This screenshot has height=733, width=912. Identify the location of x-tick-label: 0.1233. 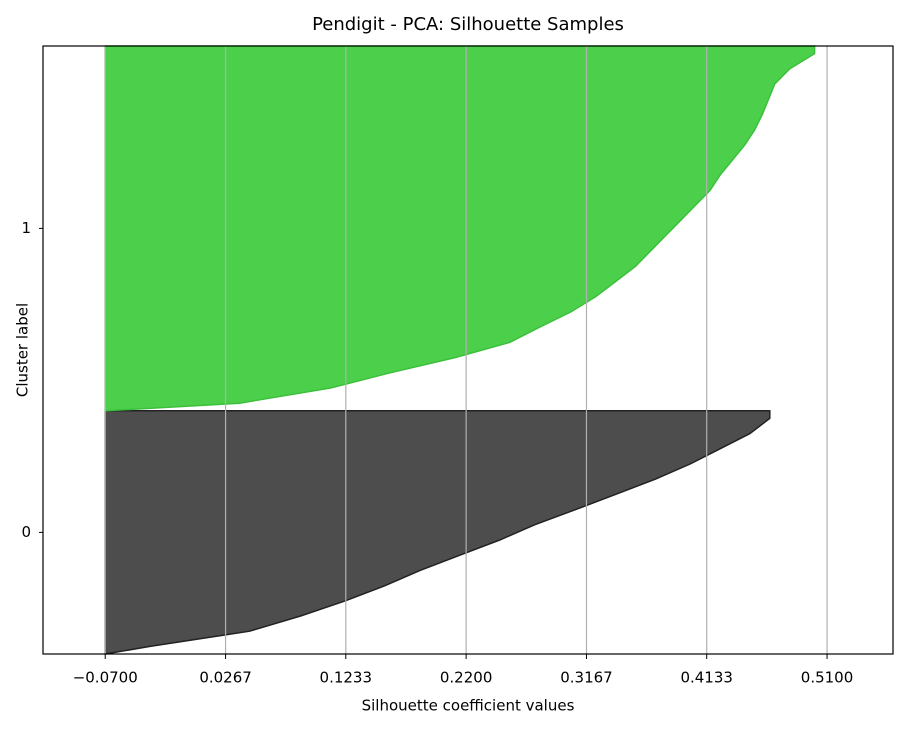
(346, 678).